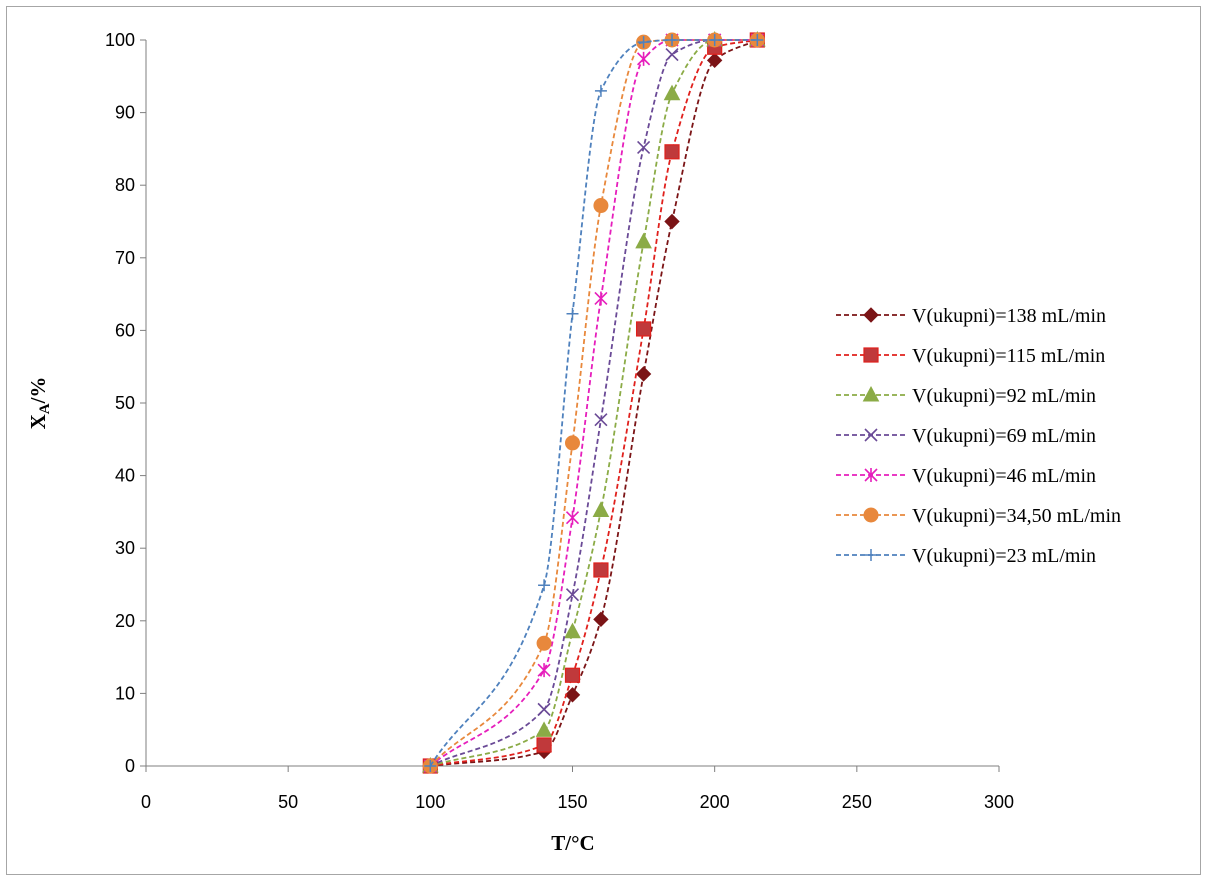 The image size is (1207, 881). Describe the element at coordinates (857, 802) in the screenshot. I see `x-tick-label: 250` at that location.